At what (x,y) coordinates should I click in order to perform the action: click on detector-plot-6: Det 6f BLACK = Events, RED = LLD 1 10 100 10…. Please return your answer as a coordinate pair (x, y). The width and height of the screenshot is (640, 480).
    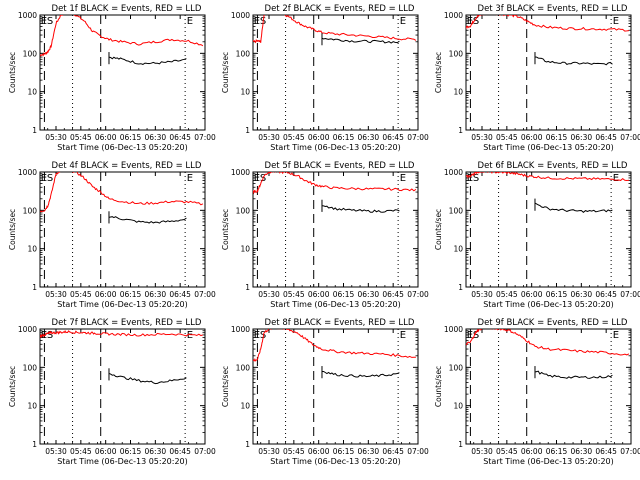
    Looking at the image, I should click on (537, 235).